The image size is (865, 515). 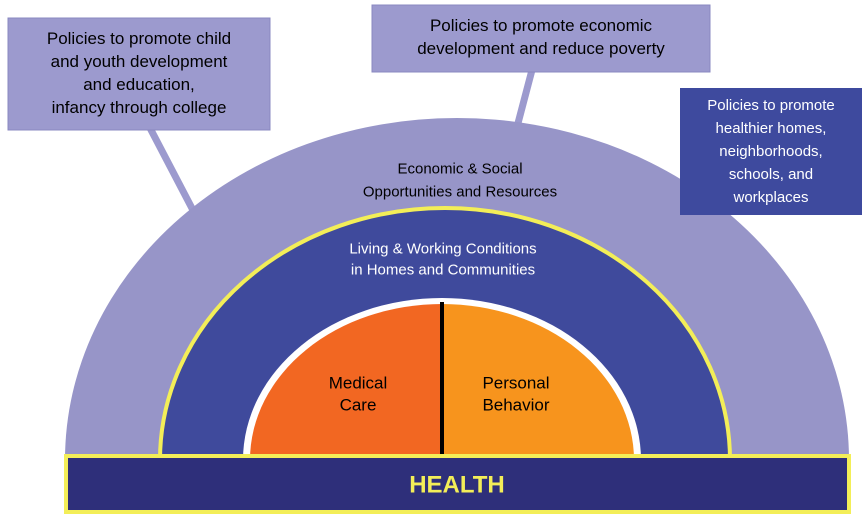 What do you see at coordinates (771, 105) in the screenshot?
I see `policy-text: Policies to promote` at bounding box center [771, 105].